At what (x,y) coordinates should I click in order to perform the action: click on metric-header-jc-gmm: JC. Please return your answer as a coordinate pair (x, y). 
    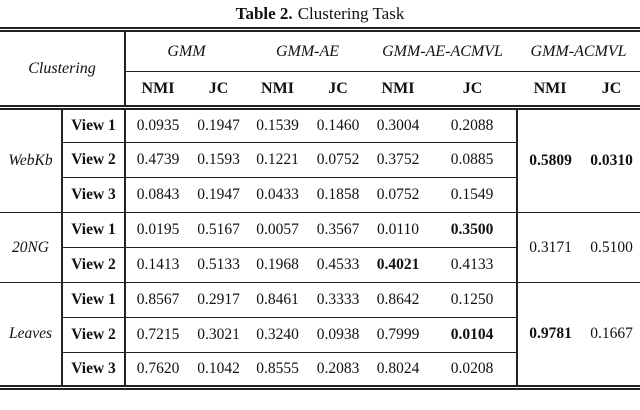
    Looking at the image, I should click on (218, 90).